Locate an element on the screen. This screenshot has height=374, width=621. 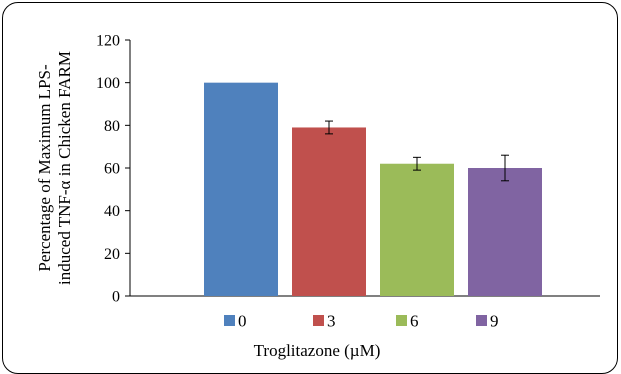
y-tick-label: 100 is located at coordinates (108, 83).